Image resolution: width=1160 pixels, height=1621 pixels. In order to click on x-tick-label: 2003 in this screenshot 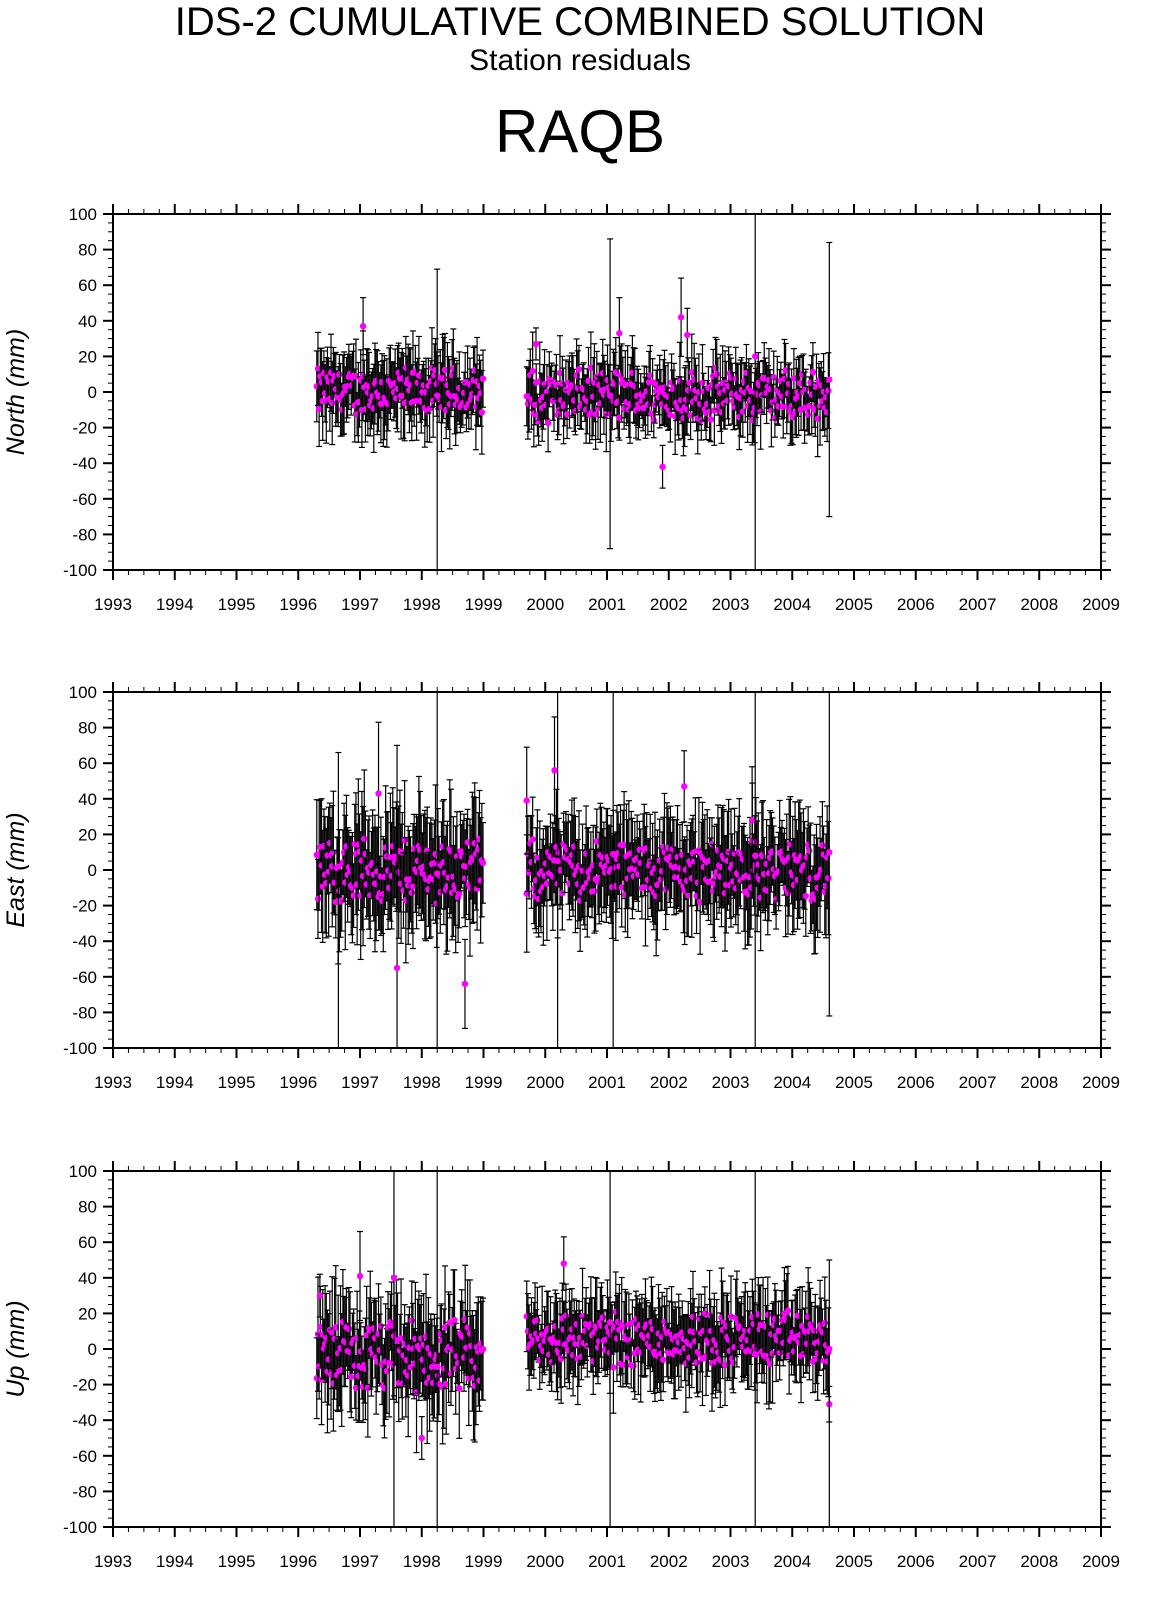, I will do `click(731, 1561)`.